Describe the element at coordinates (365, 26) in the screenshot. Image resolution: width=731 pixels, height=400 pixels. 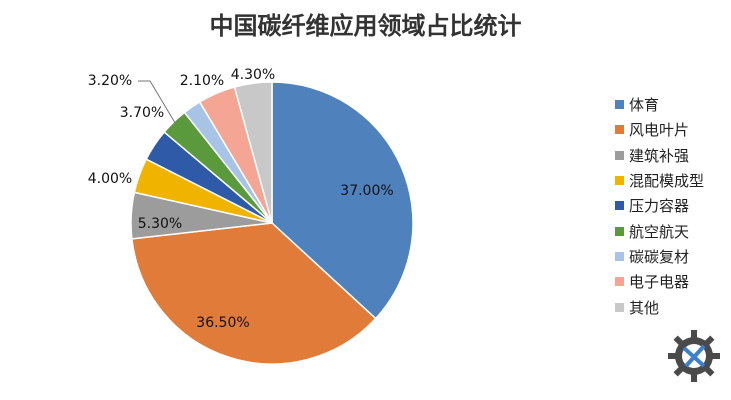
I see `chart-title: 中国碳纤维应用领域占比统计` at that location.